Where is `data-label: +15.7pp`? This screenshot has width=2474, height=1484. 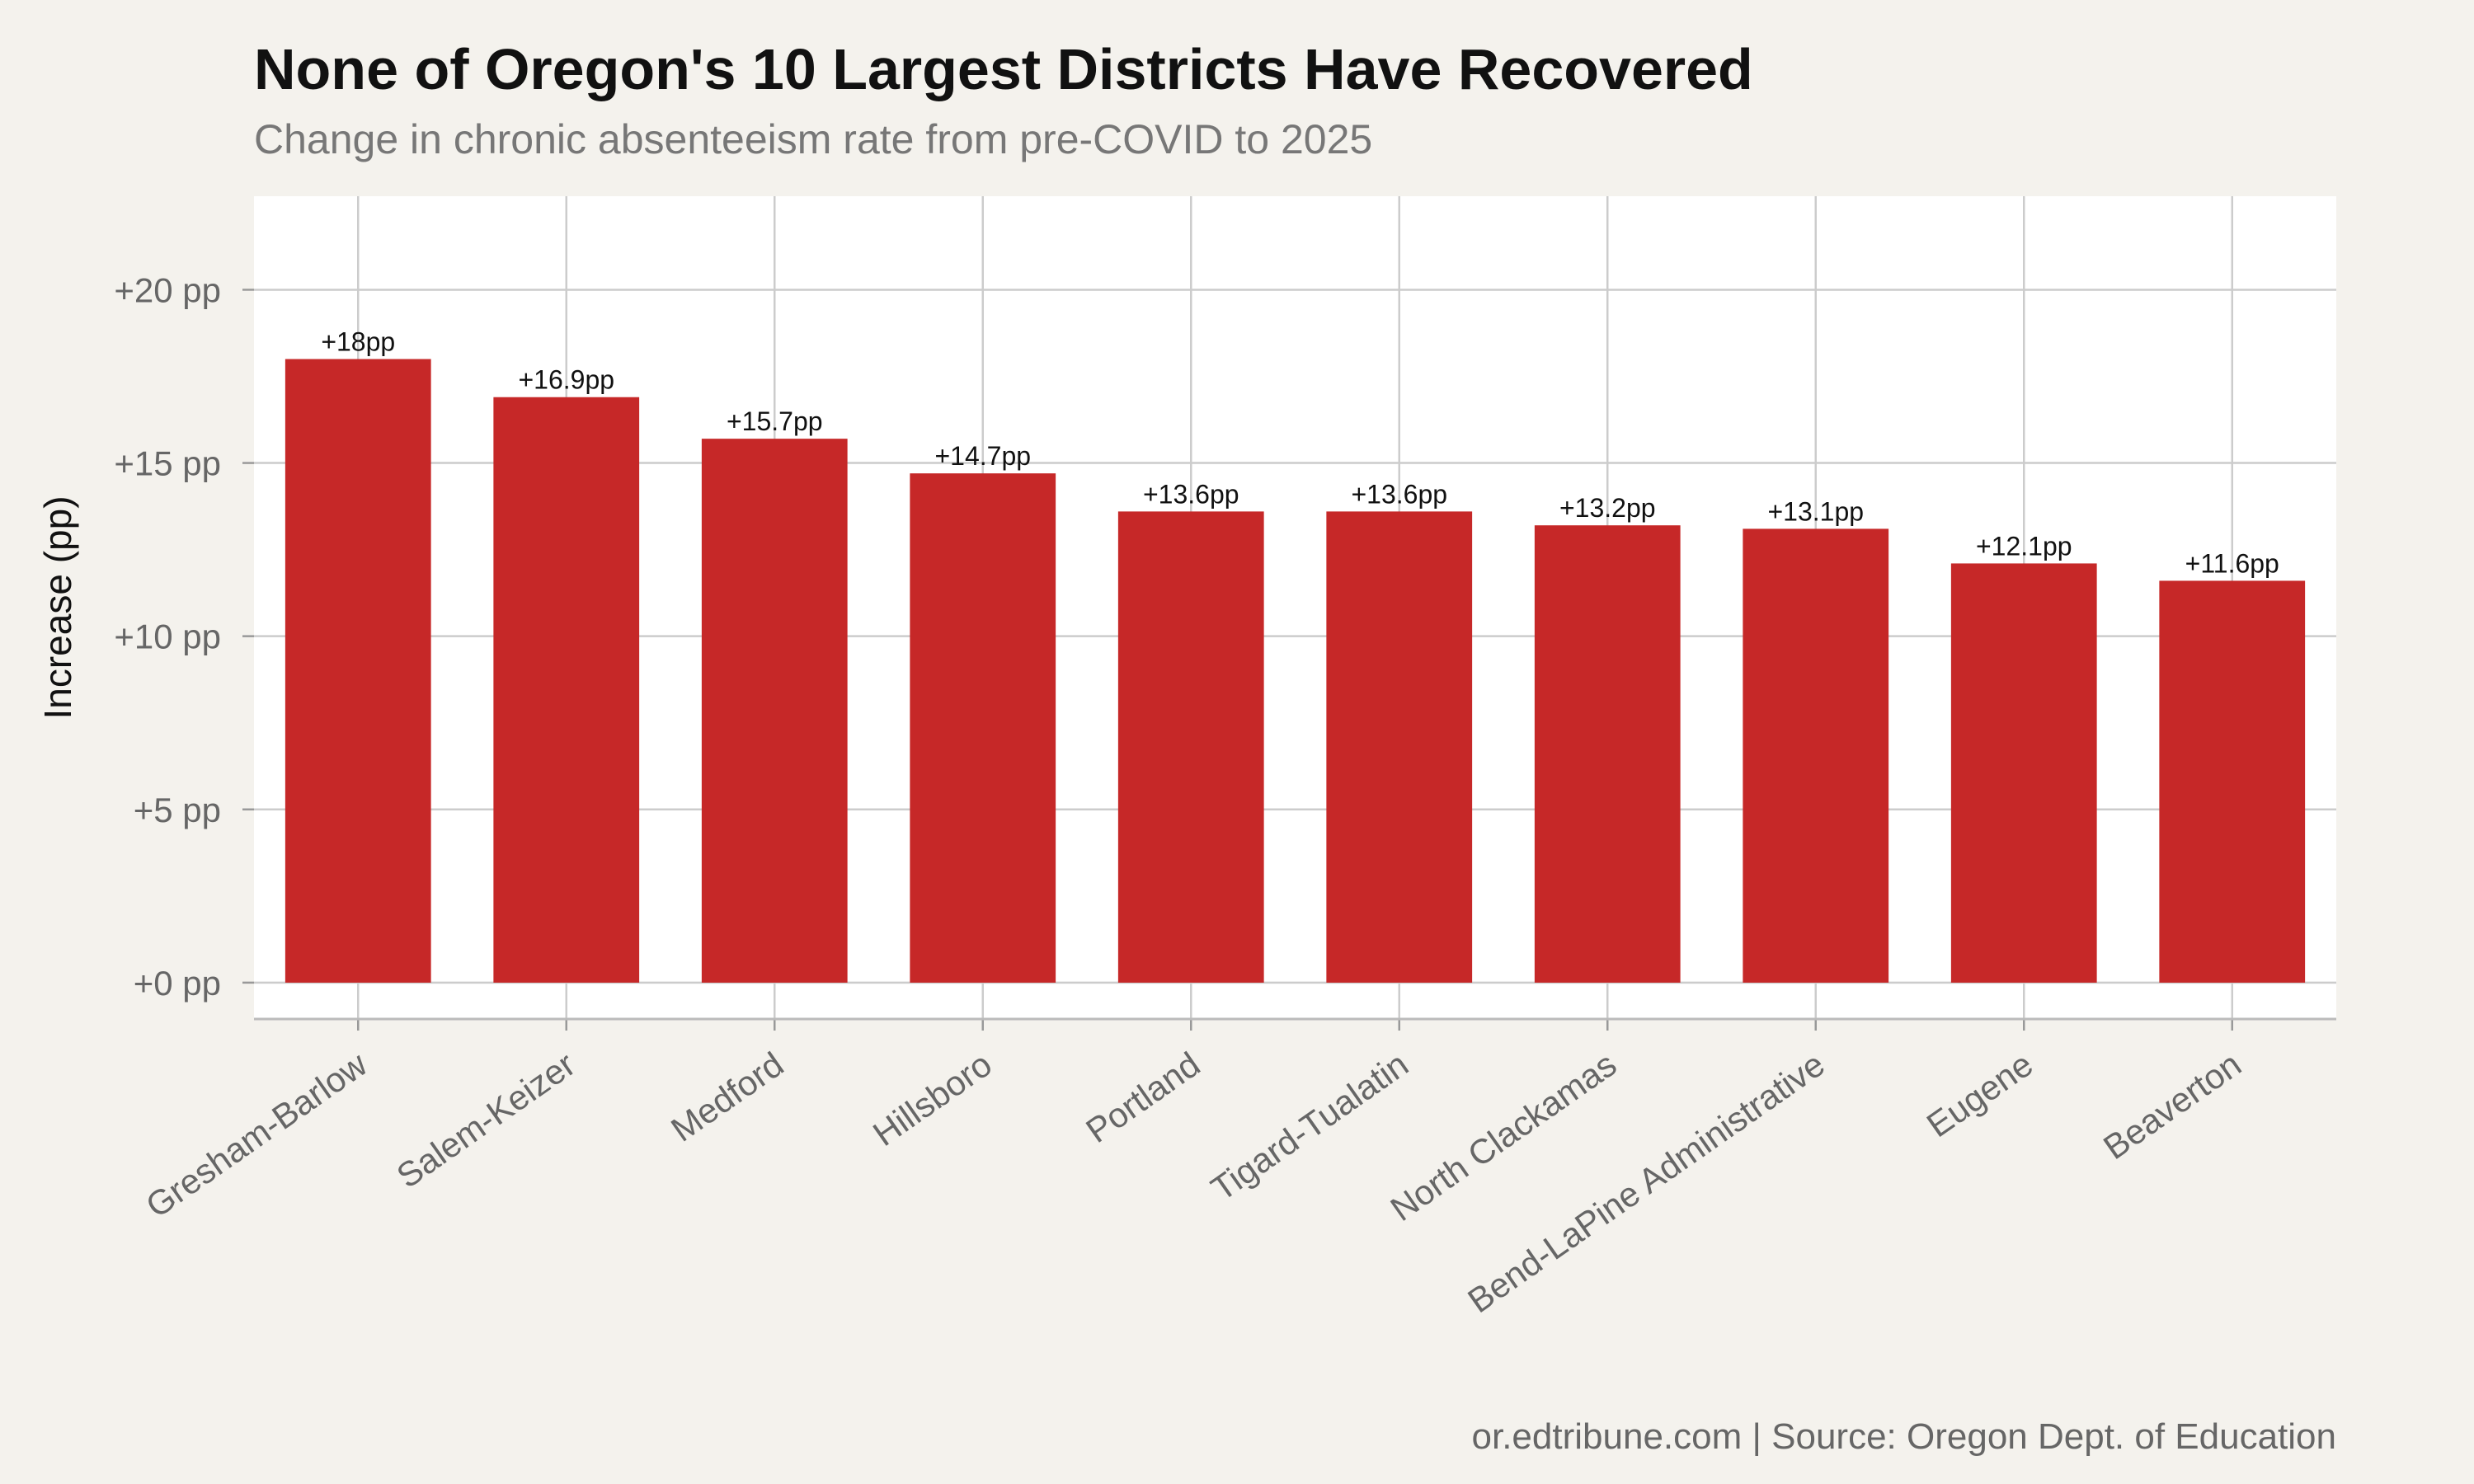
data-label: +15.7pp is located at coordinates (775, 421).